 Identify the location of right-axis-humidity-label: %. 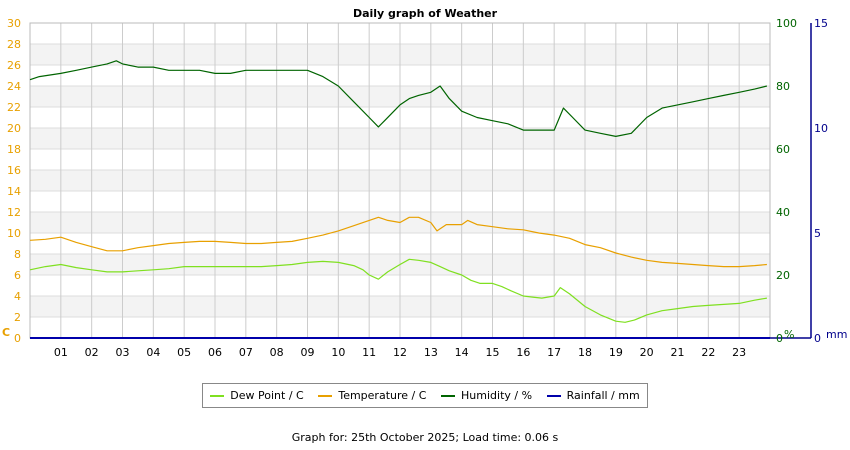
(789, 334).